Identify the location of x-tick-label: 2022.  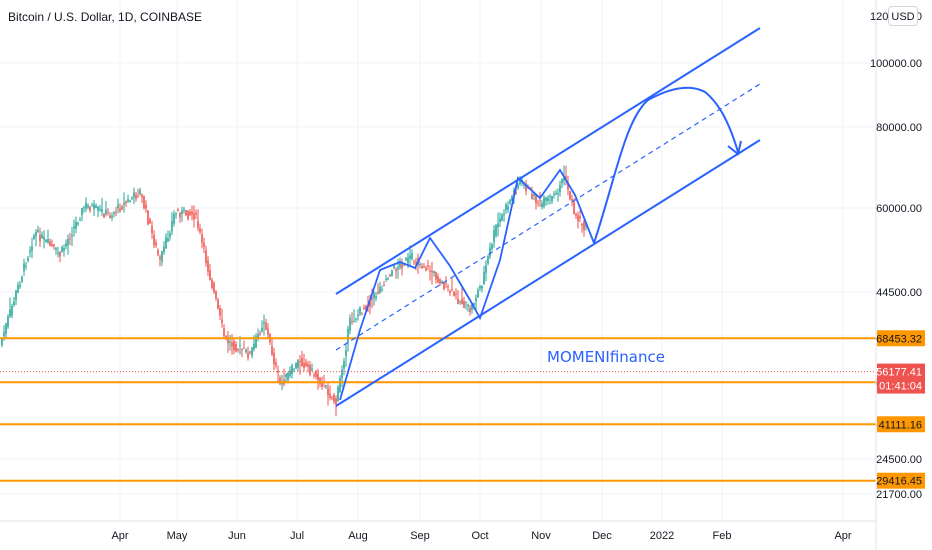
(662, 536).